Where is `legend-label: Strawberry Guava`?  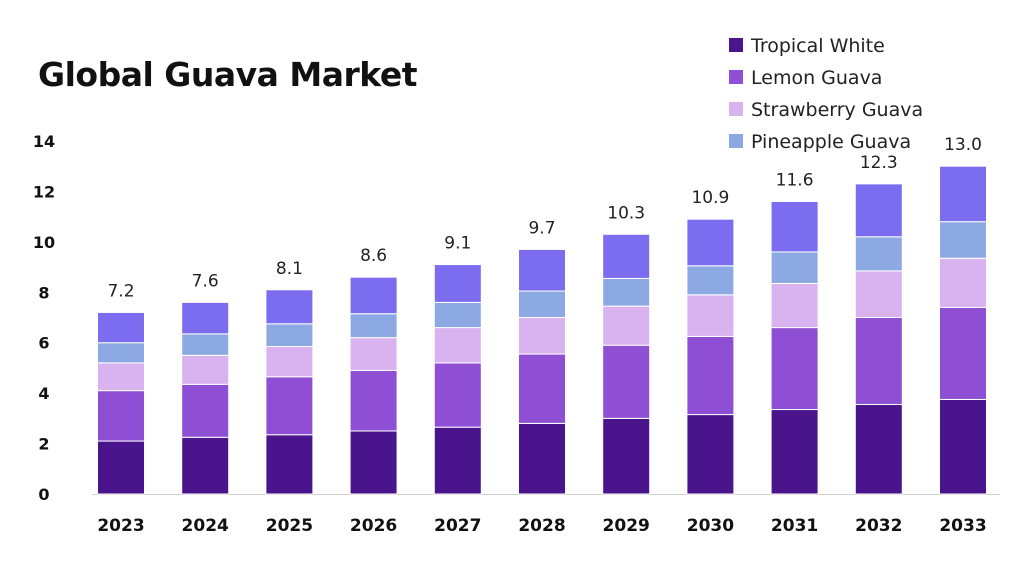
legend-label: Strawberry Guava is located at coordinates (837, 110).